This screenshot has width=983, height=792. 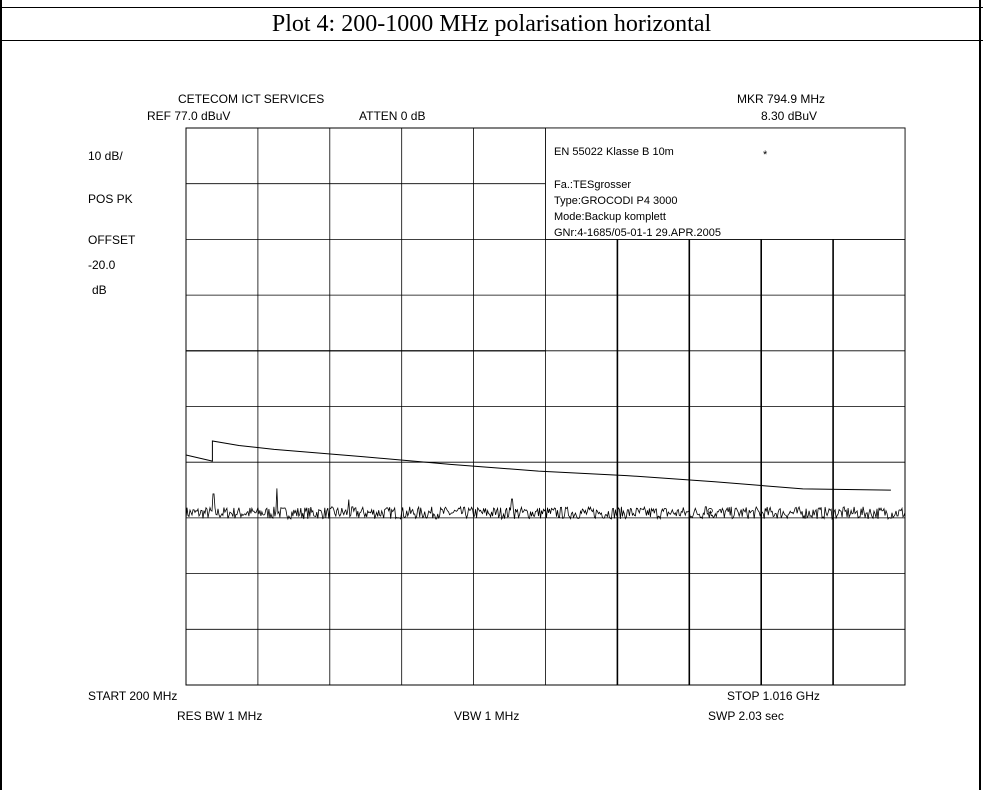 What do you see at coordinates (614, 152) in the screenshot?
I see `info-standard: EN 55022 Klasse B 10m` at bounding box center [614, 152].